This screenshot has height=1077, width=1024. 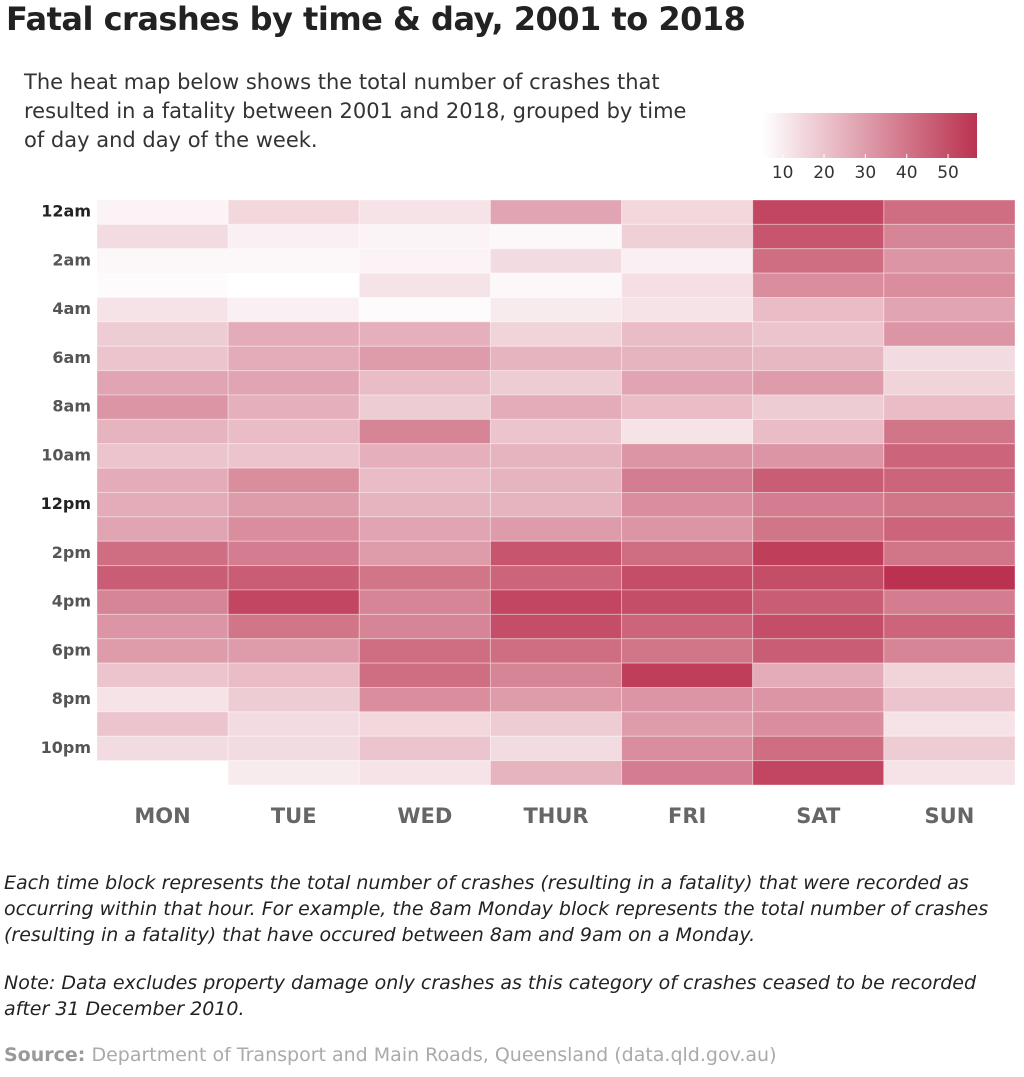 I want to click on x-tick-label: SAT, so click(x=818, y=816).